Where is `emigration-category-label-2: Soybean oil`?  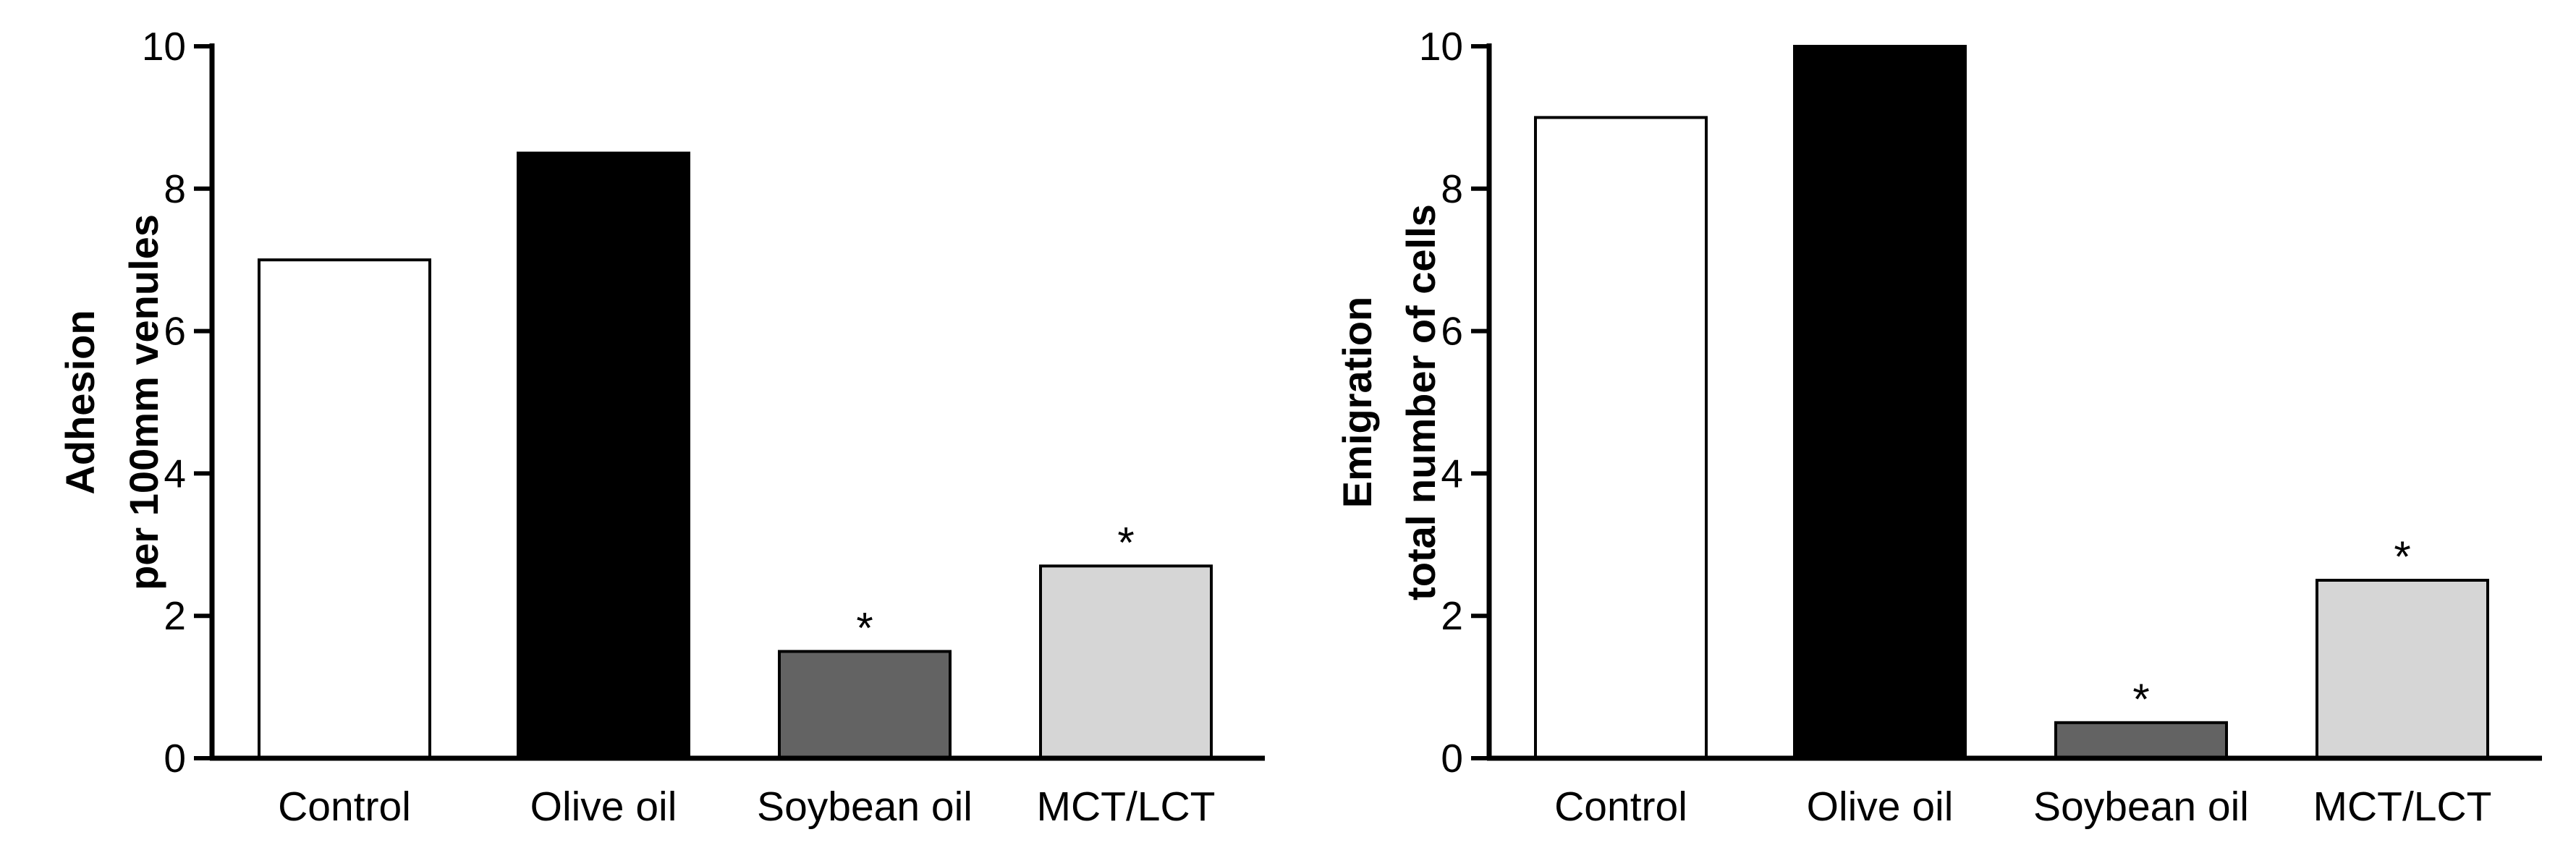 emigration-category-label-2: Soybean oil is located at coordinates (2141, 807).